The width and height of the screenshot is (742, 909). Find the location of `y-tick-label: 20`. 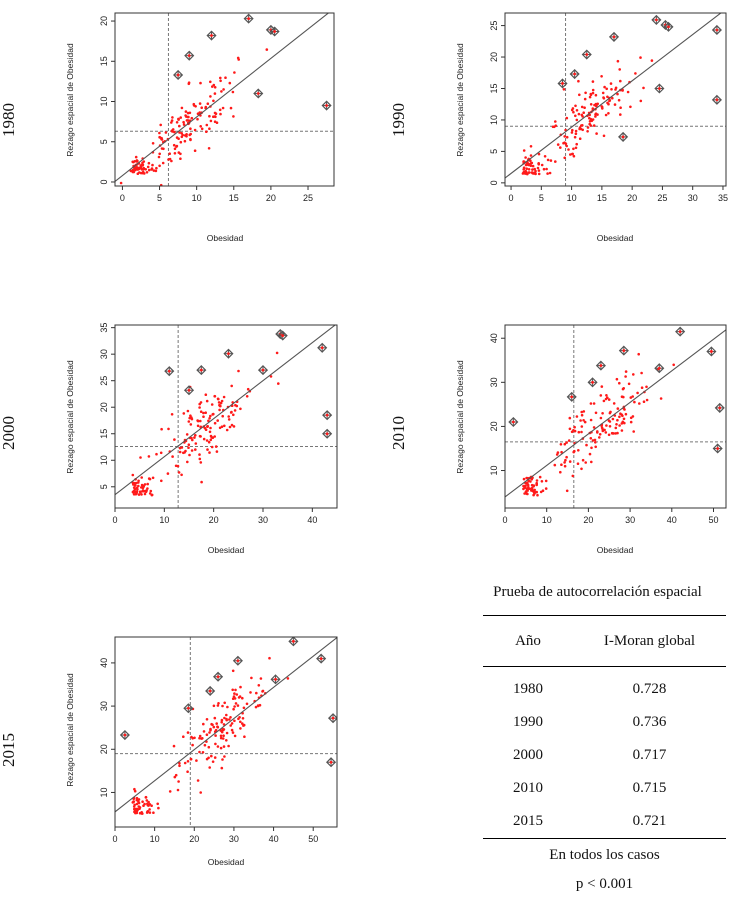

y-tick-label: 20 is located at coordinates (494, 426).